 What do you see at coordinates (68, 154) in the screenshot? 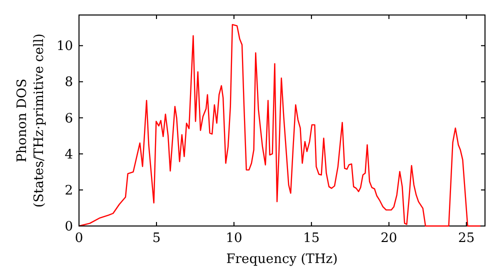
I see `y-tick-label: 4` at bounding box center [68, 154].